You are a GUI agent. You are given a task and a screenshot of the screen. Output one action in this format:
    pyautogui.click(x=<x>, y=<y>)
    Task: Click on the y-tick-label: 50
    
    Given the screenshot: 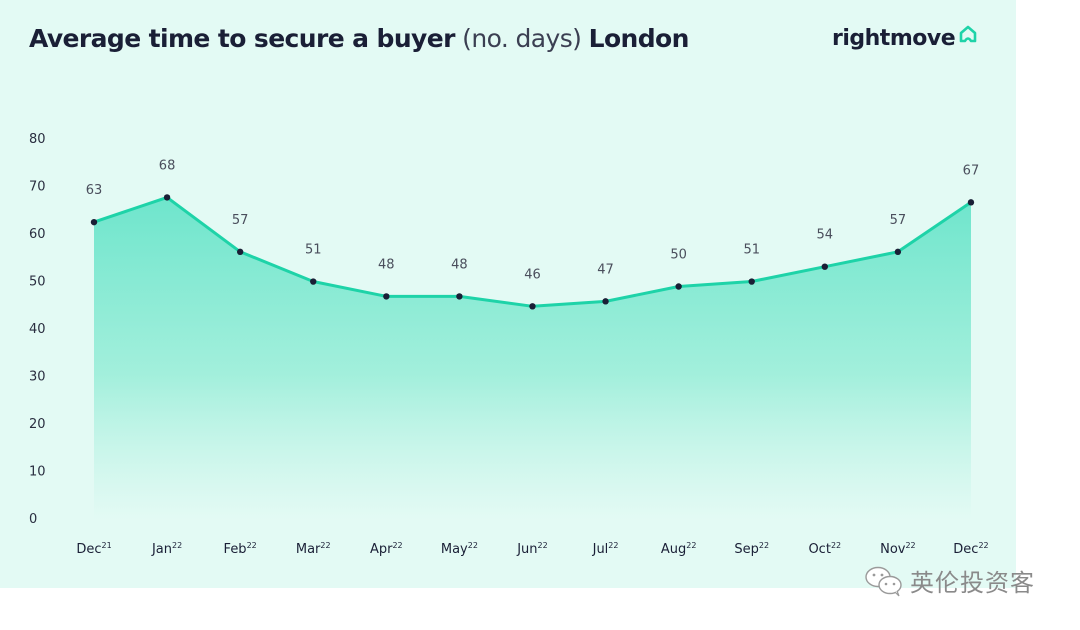 What is the action you would take?
    pyautogui.click(x=37, y=282)
    